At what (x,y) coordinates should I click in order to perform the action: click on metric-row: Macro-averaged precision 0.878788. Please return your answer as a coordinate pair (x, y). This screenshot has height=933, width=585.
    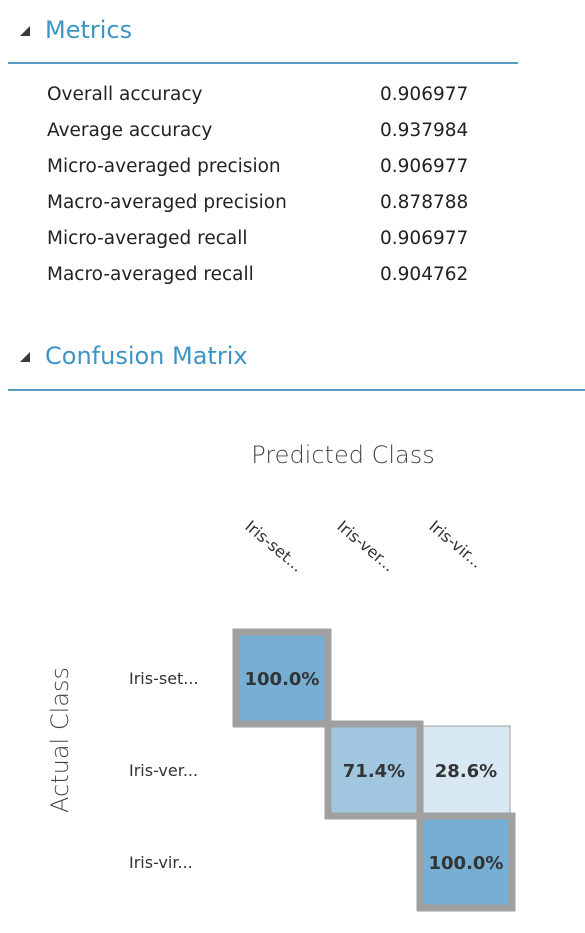
    Looking at the image, I should click on (267, 204).